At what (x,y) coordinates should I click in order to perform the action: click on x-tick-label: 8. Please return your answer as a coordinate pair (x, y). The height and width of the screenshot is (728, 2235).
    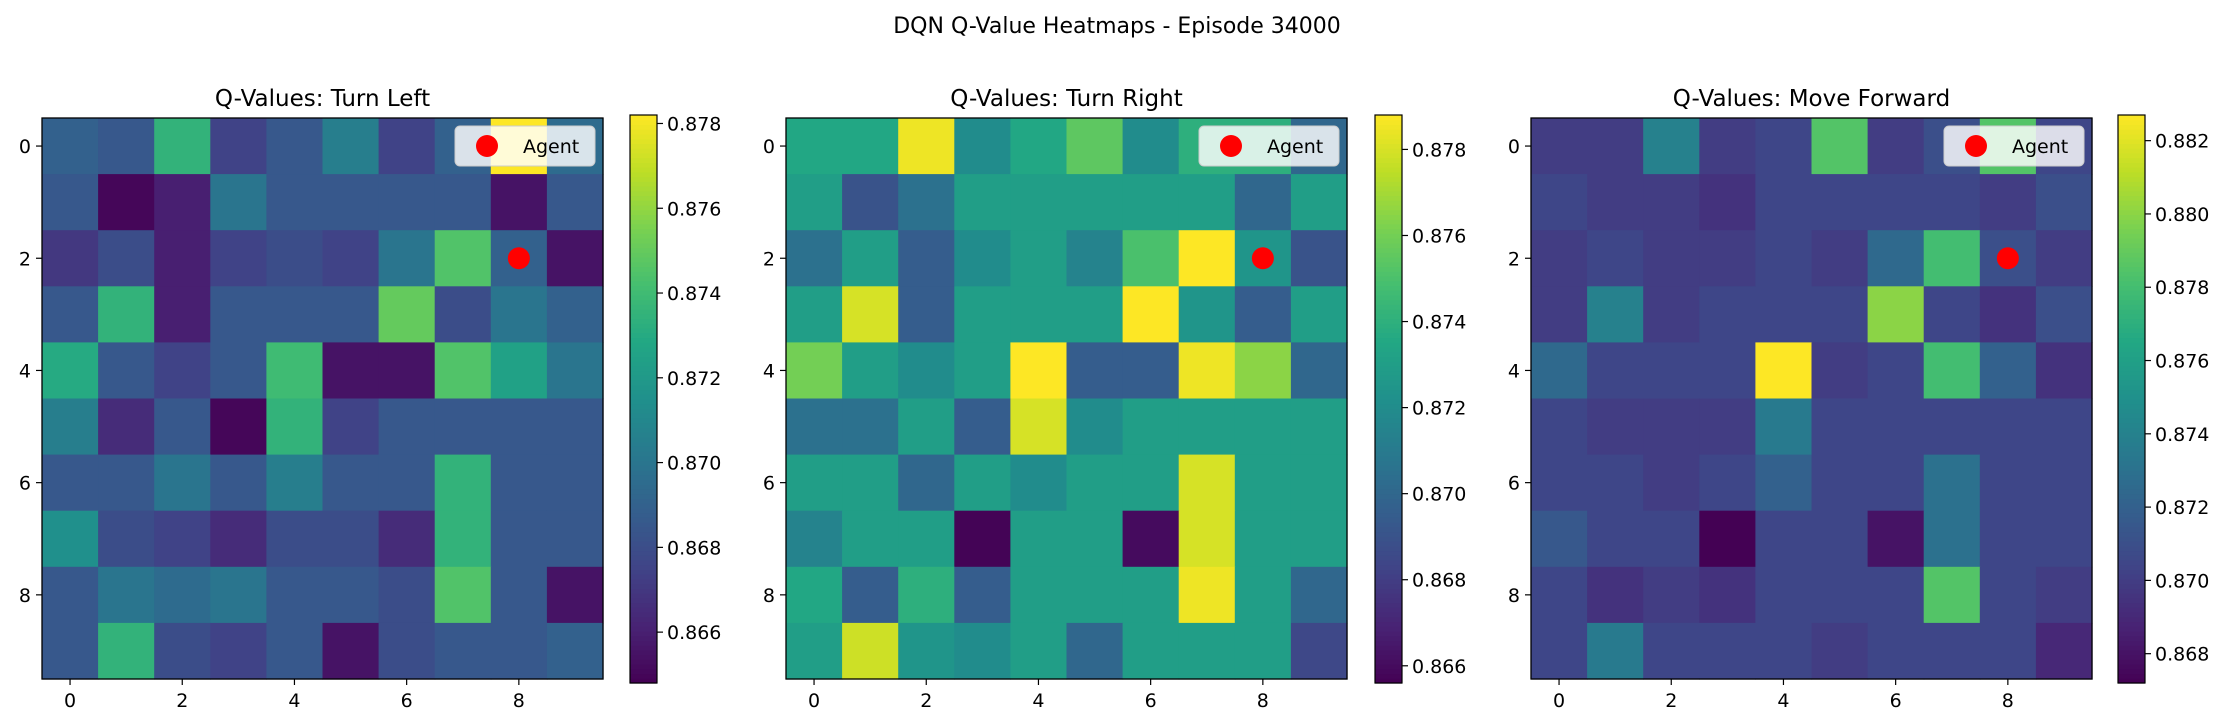
    Looking at the image, I should click on (2008, 701).